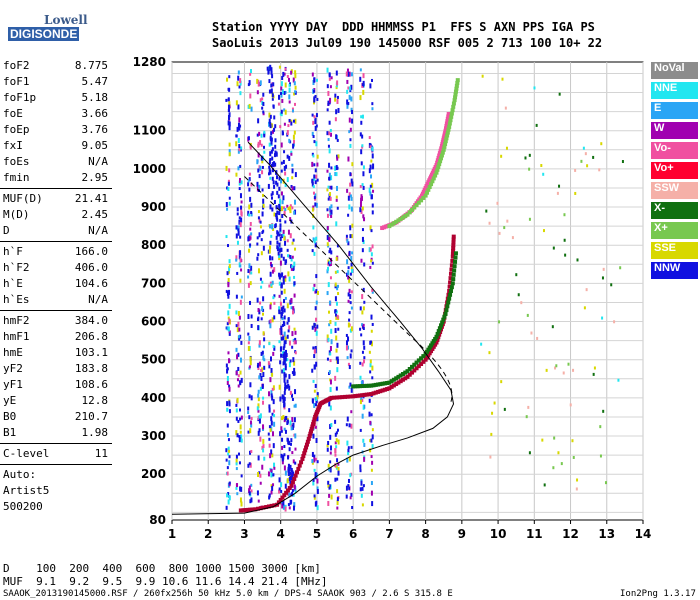  Describe the element at coordinates (101, 453) in the screenshot. I see `param-value: 11` at that location.